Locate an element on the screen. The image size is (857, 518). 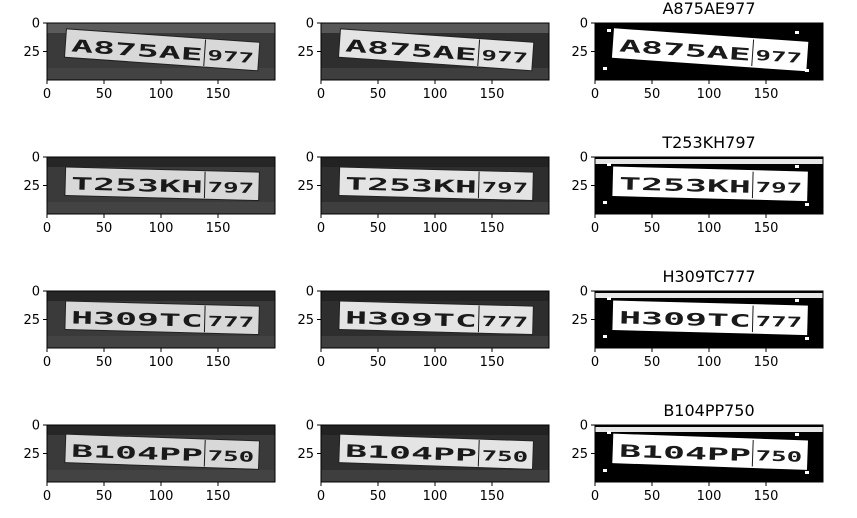
subplot-1-0: T253KH 797 0 50 100 150 0 25 is located at coordinates (149, 193).